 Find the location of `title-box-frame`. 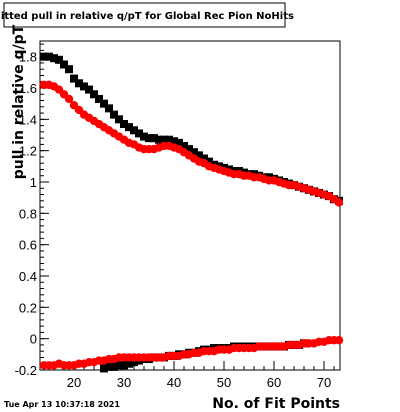

title-box-frame is located at coordinates (144, 15).